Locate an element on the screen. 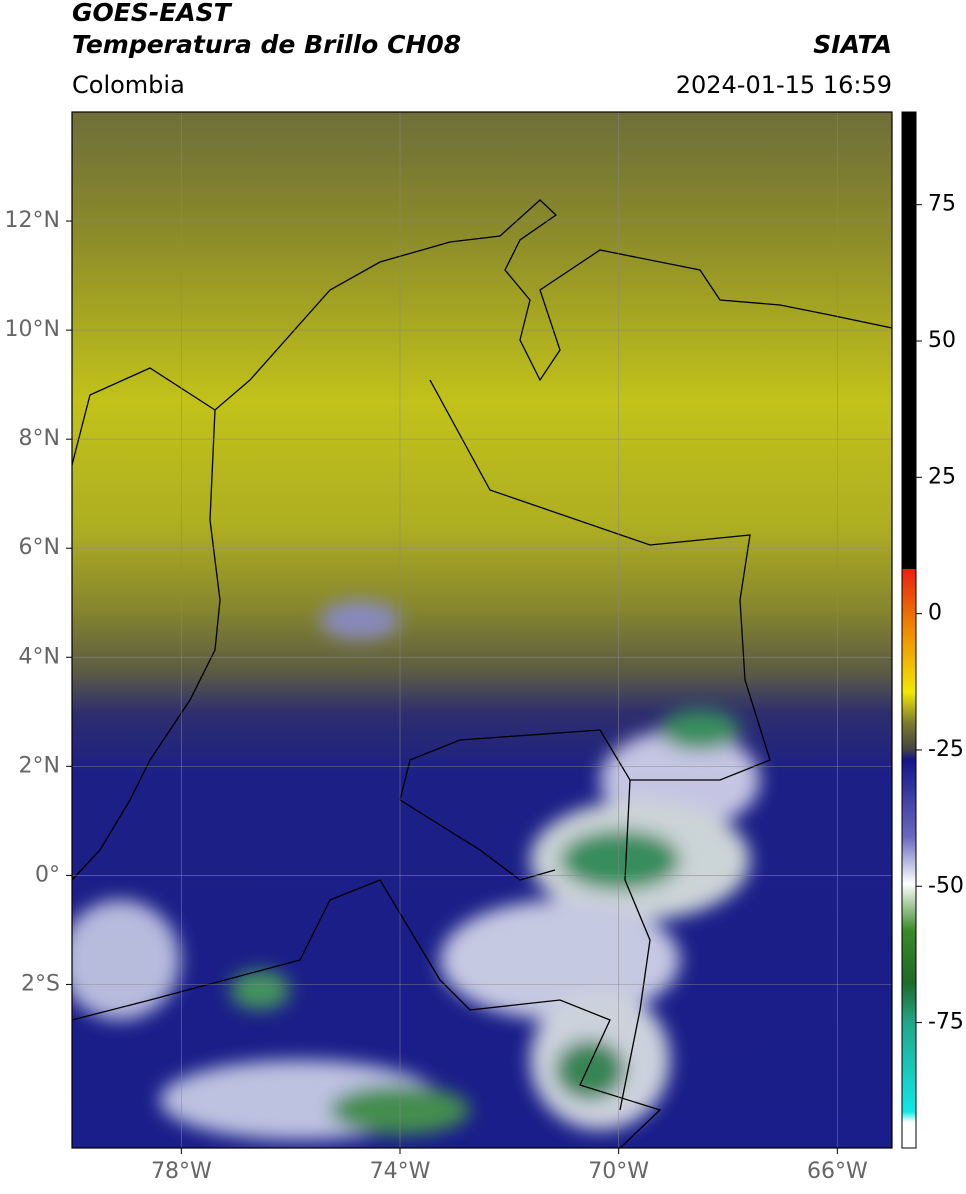 This screenshot has height=1194, width=966. y-tick-label: 4°N is located at coordinates (39, 656).